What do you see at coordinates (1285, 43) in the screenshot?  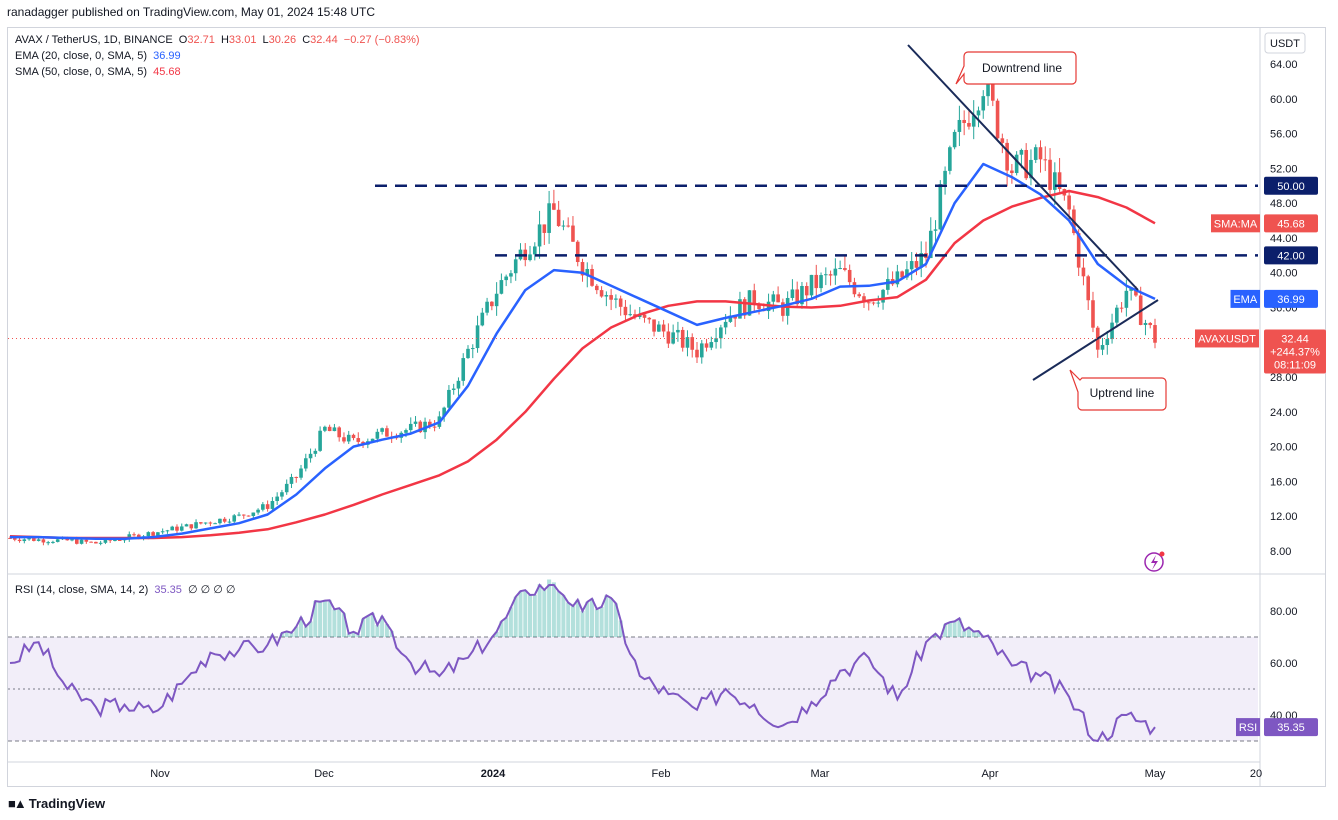 I see `currency-box` at bounding box center [1285, 43].